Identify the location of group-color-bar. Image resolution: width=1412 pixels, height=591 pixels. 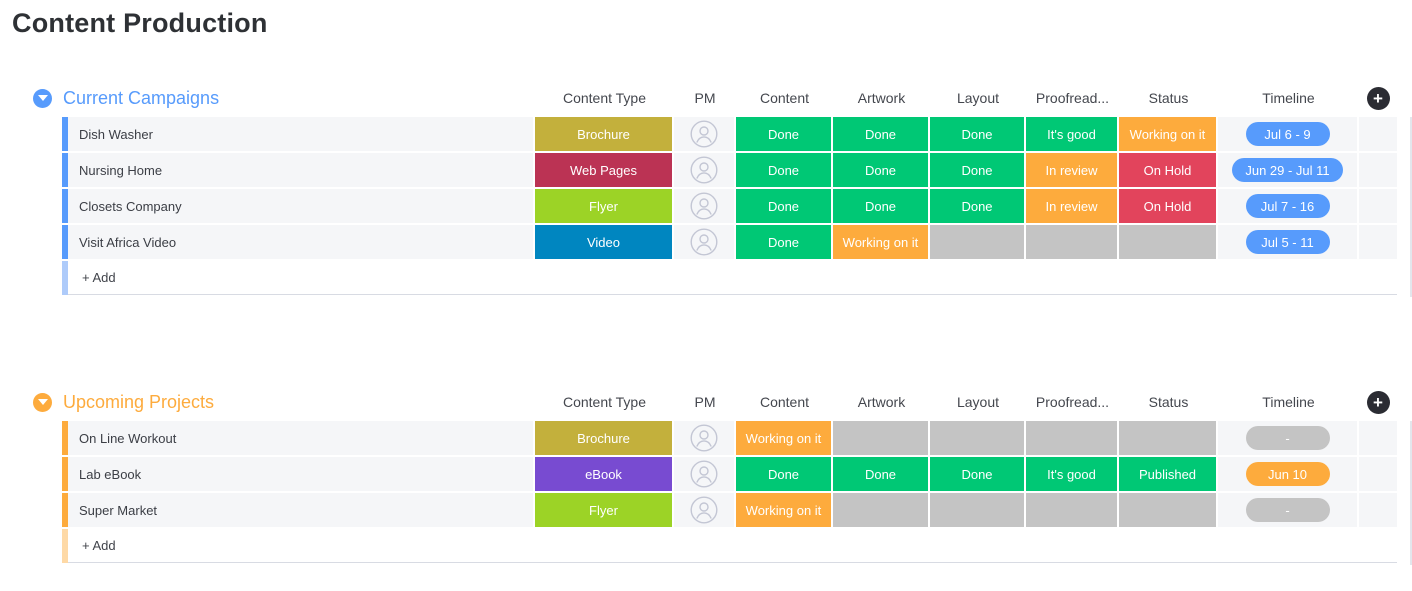
(65, 170).